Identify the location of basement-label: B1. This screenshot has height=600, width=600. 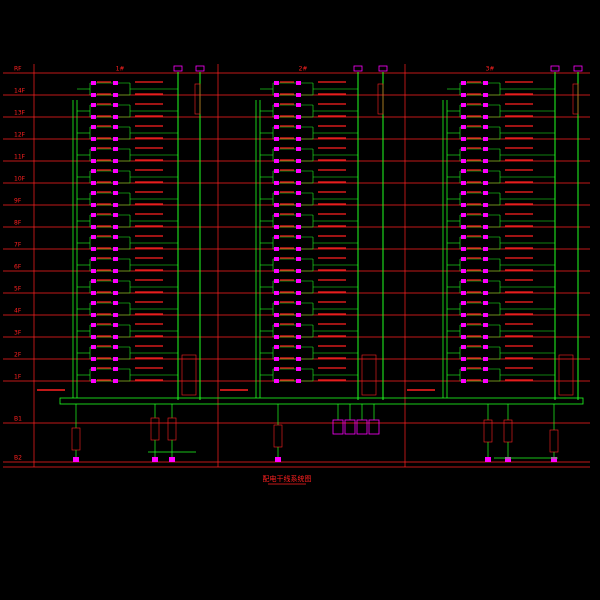
(18, 419).